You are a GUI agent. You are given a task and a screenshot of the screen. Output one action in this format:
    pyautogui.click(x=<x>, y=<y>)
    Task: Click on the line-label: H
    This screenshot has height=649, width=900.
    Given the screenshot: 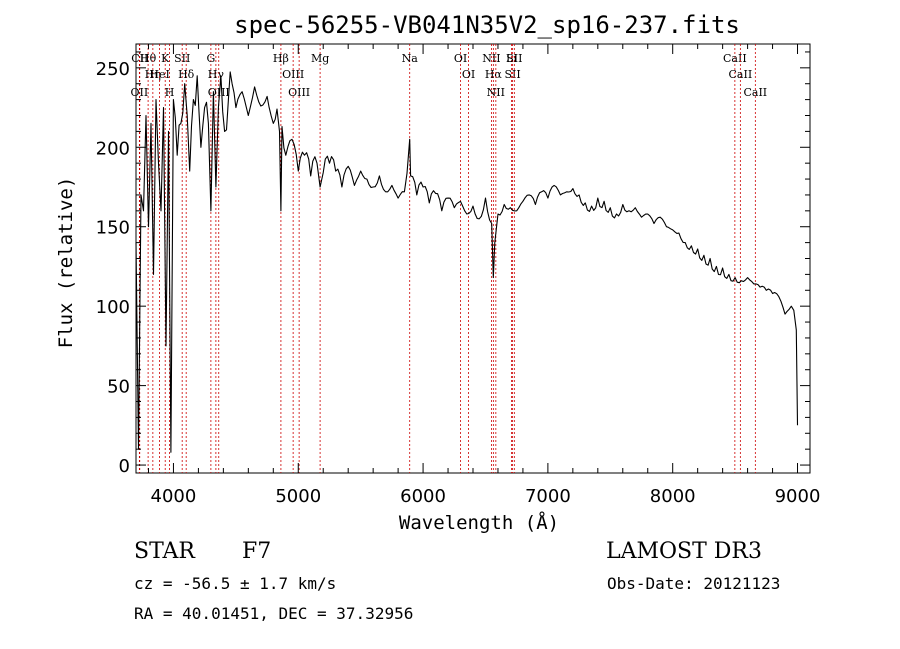 What is the action you would take?
    pyautogui.click(x=170, y=92)
    